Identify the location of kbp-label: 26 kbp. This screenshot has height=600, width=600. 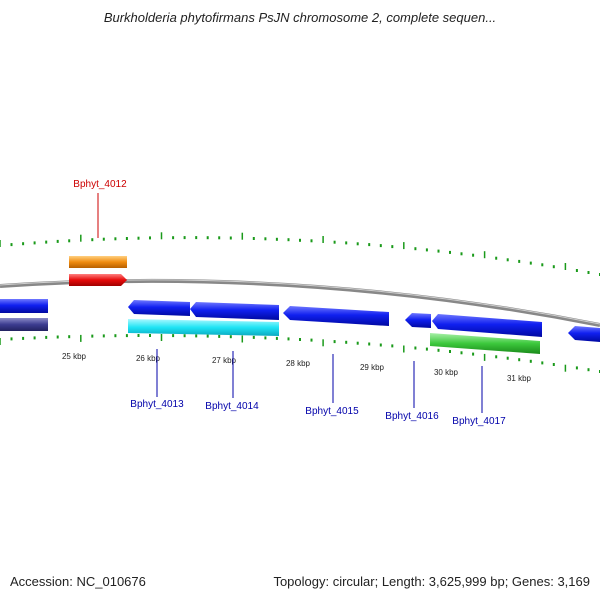
(148, 358).